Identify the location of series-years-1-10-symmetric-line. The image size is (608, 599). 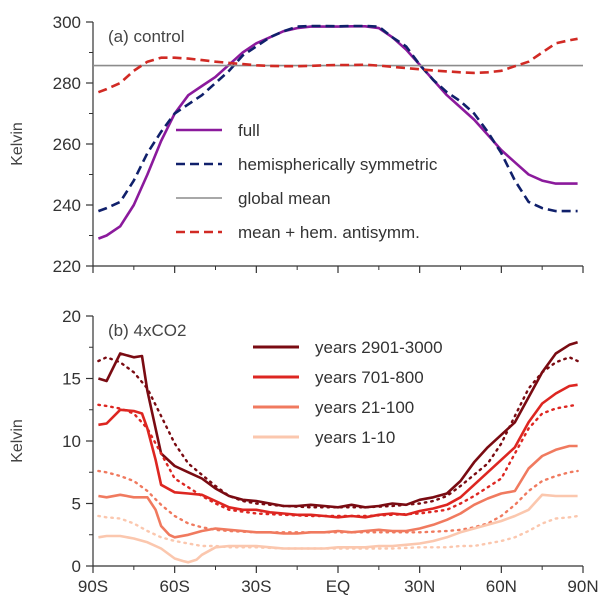
(338, 532).